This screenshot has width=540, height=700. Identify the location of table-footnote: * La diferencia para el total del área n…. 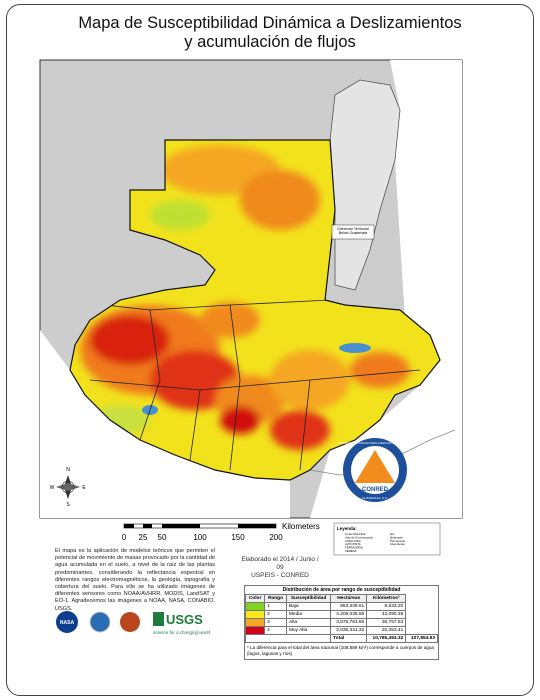
(340, 650).